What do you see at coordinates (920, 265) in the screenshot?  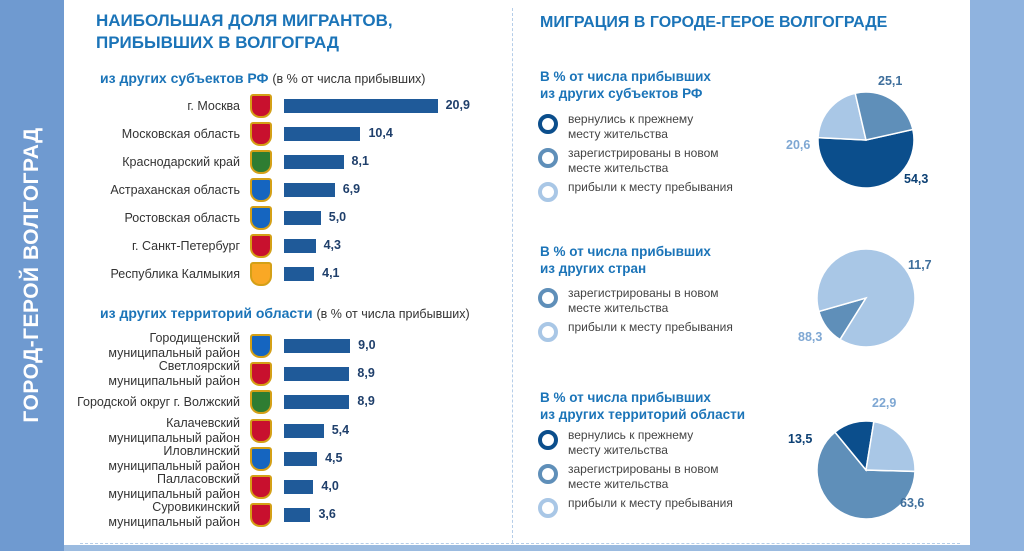 I see `pie-value-label: 11,7` at bounding box center [920, 265].